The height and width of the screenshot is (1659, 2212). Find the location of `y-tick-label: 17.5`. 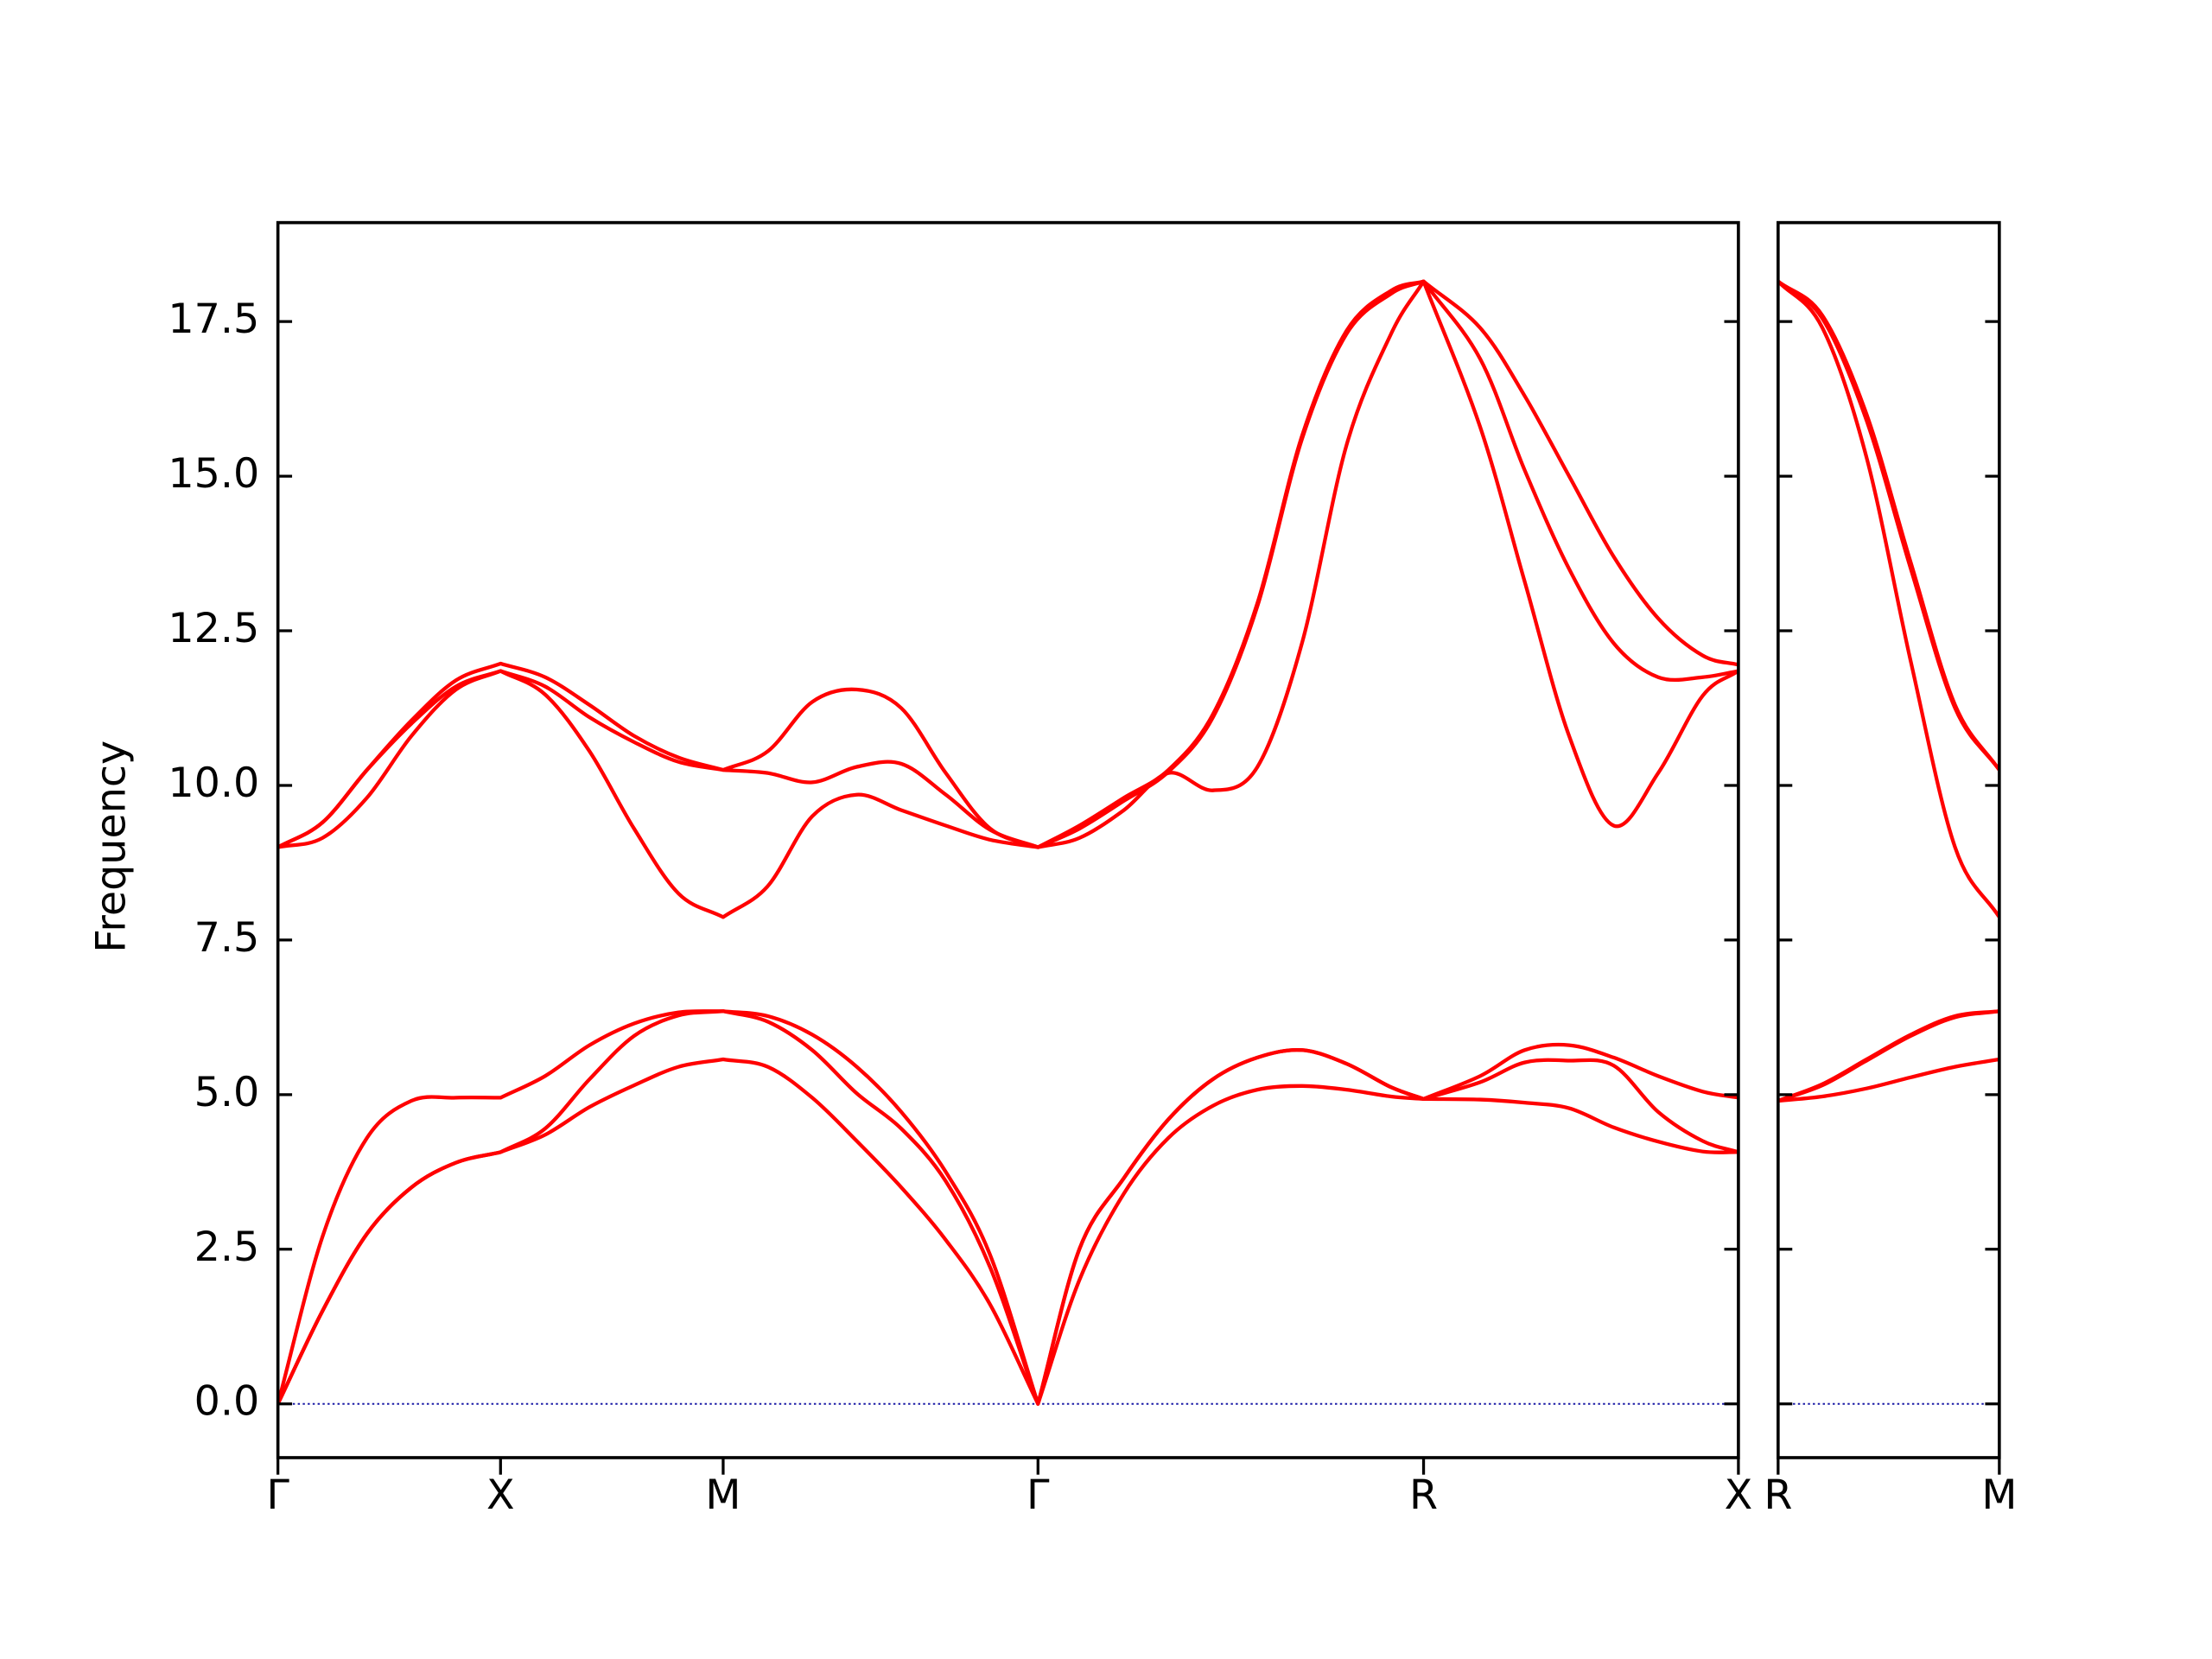

y-tick-label: 17.5 is located at coordinates (213, 319).